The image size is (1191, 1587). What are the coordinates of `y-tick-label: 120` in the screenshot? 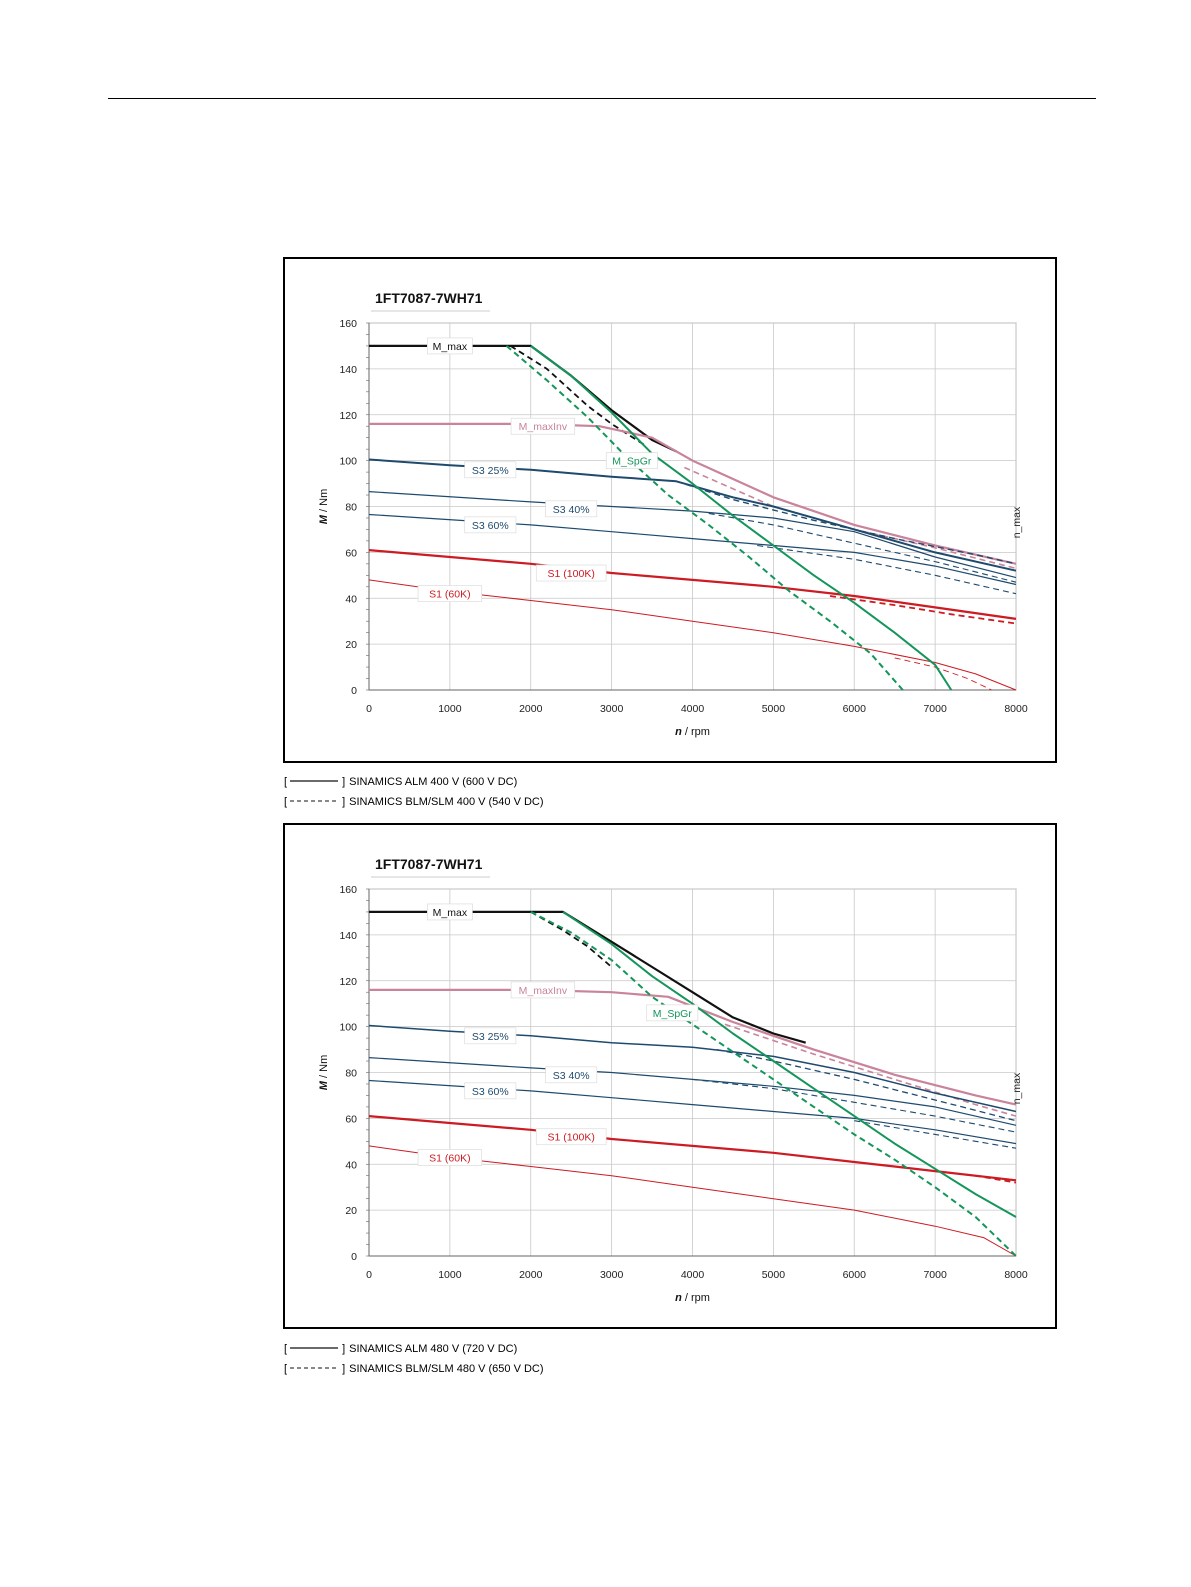 It's located at (348, 982).